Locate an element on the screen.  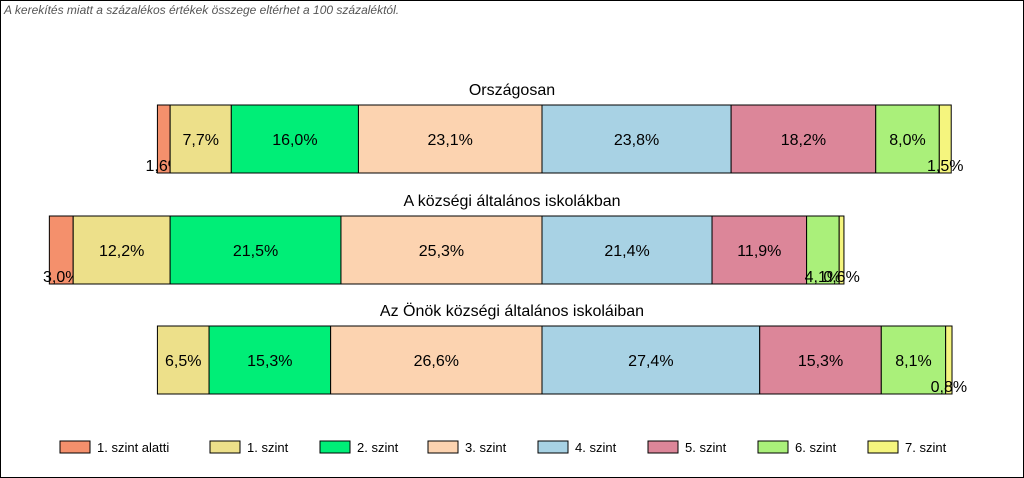
data-label: 12,2% is located at coordinates (121, 251).